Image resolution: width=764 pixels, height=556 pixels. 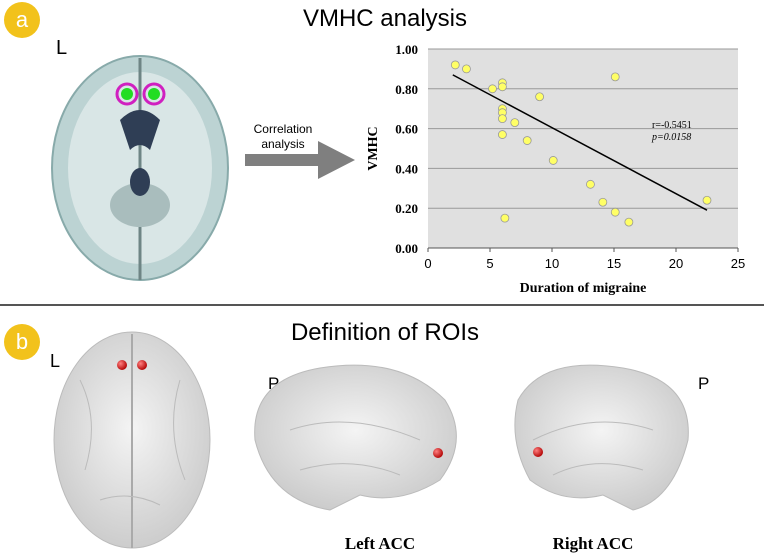 What do you see at coordinates (614, 263) in the screenshot?
I see `x-tick-label: 15` at bounding box center [614, 263].